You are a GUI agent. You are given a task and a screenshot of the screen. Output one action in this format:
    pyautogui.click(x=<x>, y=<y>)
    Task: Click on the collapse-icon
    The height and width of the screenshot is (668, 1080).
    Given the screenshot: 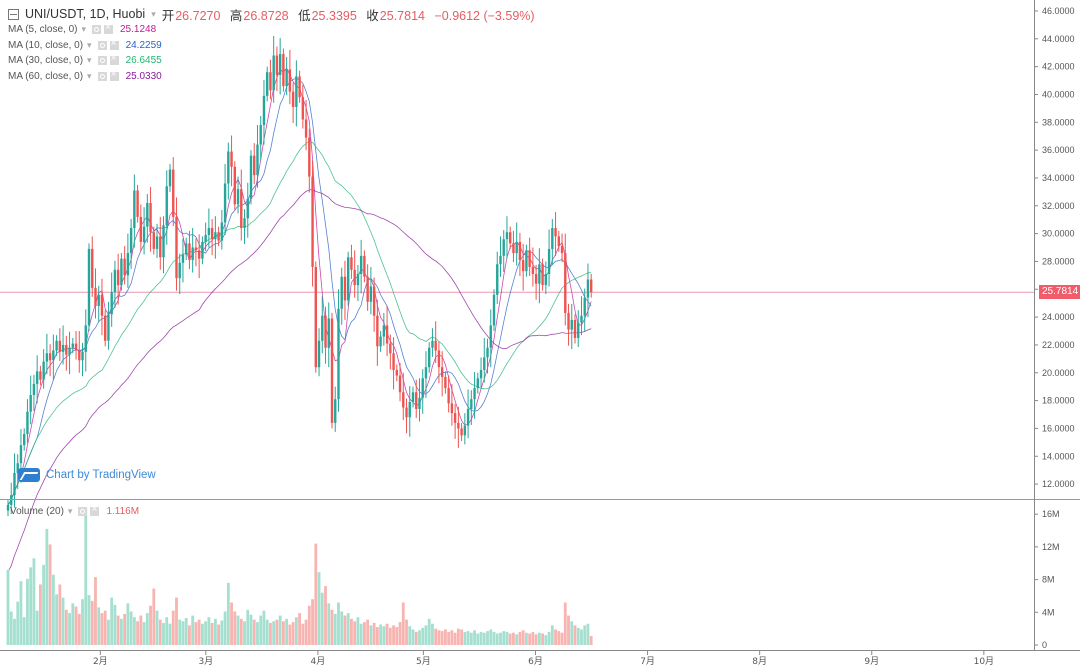 What is the action you would take?
    pyautogui.click(x=13, y=14)
    